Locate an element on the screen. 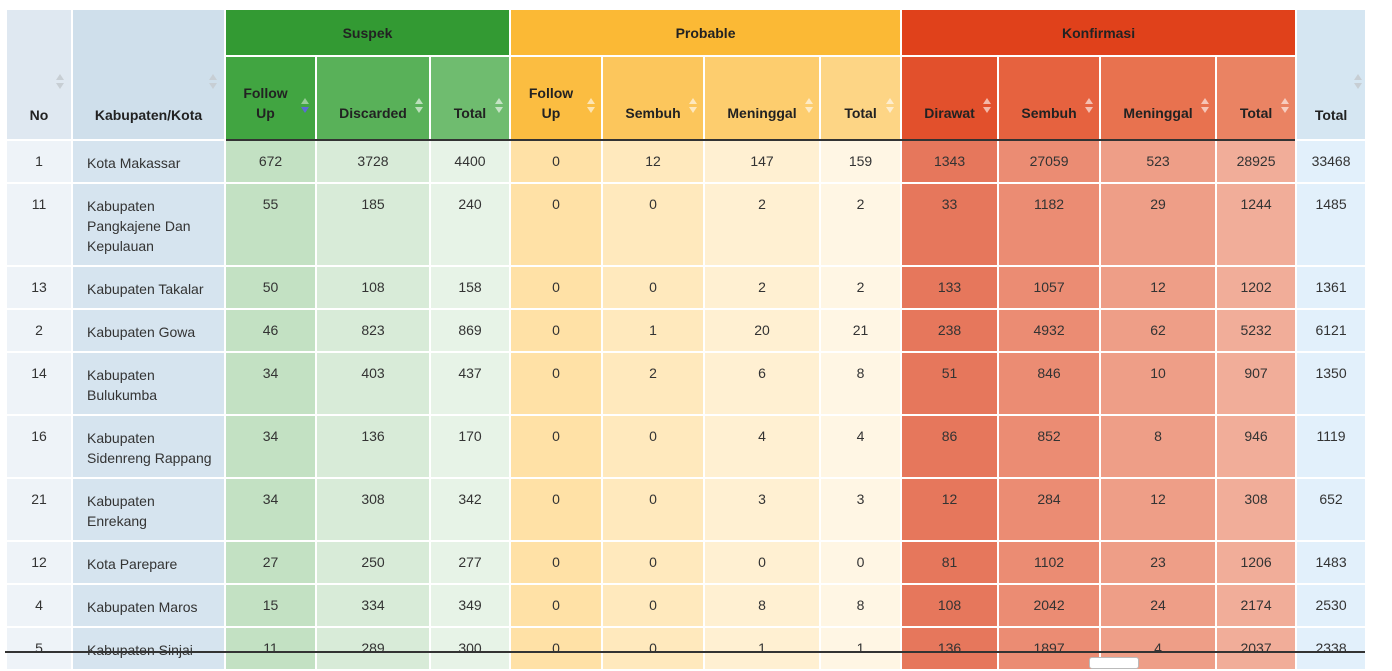 The image size is (1392, 671). cell-name: Kabupaten Gowa is located at coordinates (148, 330).